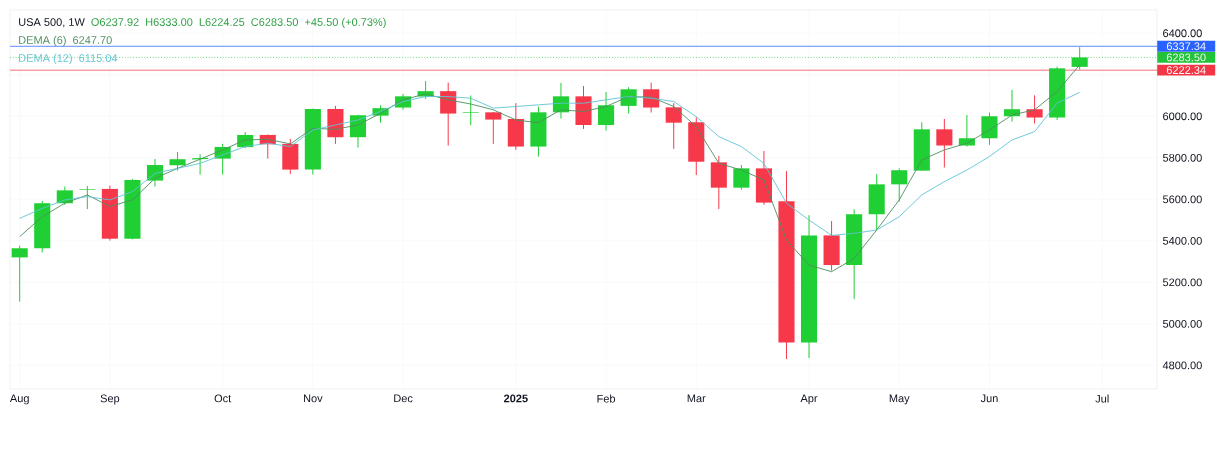 The width and height of the screenshot is (1231, 452). I want to click on x-tick-label: Aug, so click(19, 399).